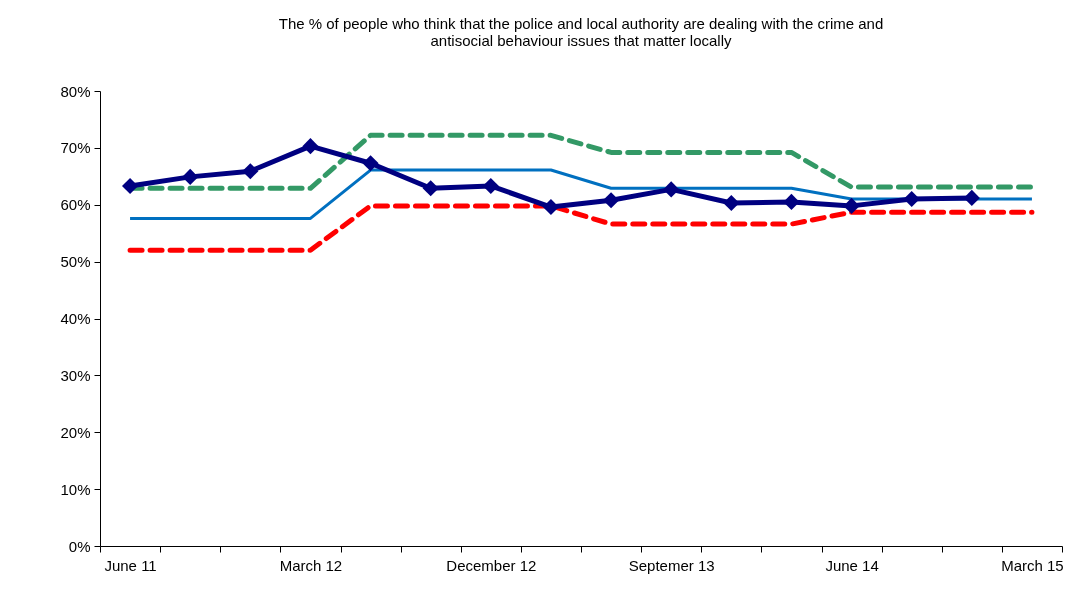  I want to click on x-tick-label: Septemer 13, so click(671, 565).